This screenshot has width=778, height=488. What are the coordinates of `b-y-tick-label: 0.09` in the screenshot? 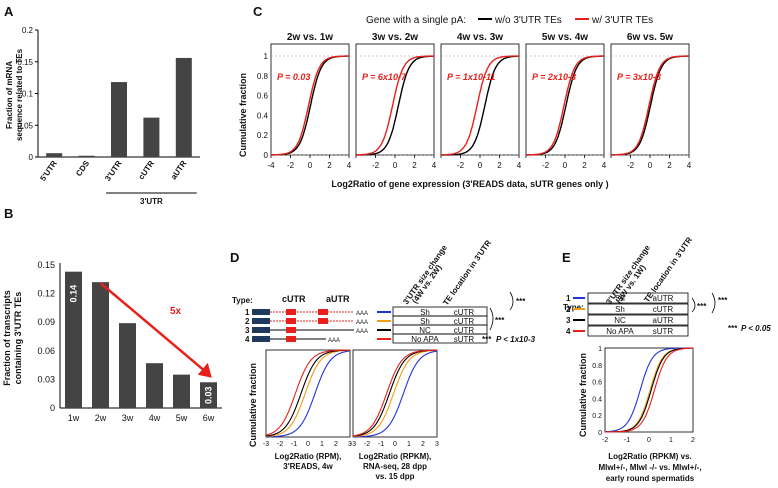 It's located at (46, 322).